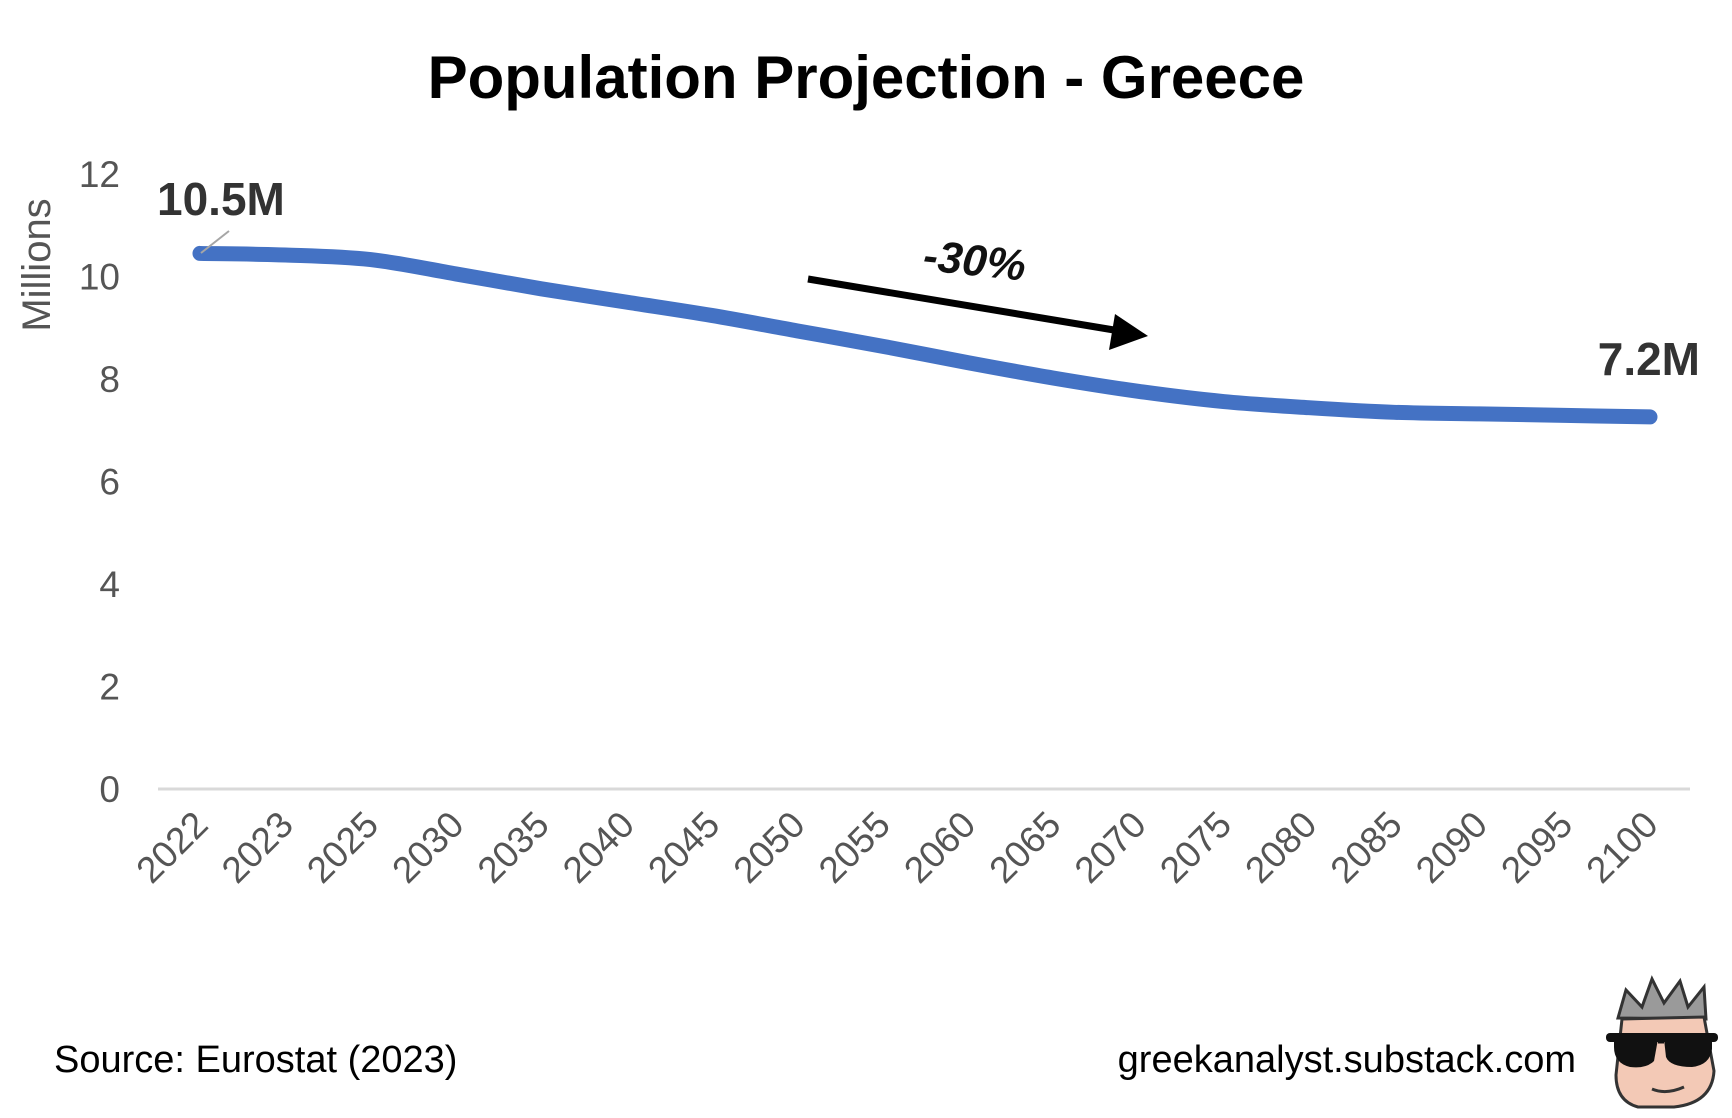  What do you see at coordinates (1621, 847) in the screenshot?
I see `x-tick-label: 2100` at bounding box center [1621, 847].